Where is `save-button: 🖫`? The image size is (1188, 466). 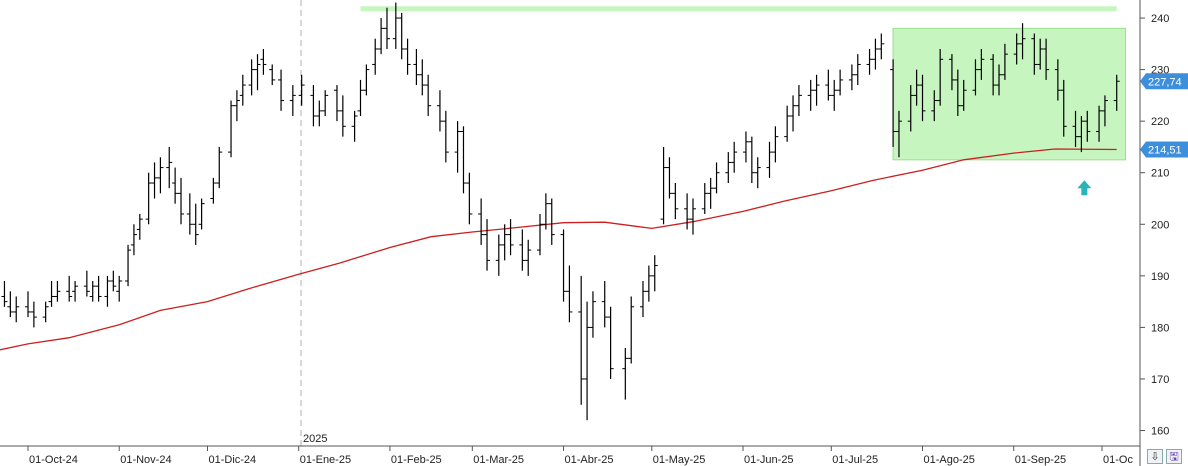 save-button: 🖫 is located at coordinates (1174, 456).